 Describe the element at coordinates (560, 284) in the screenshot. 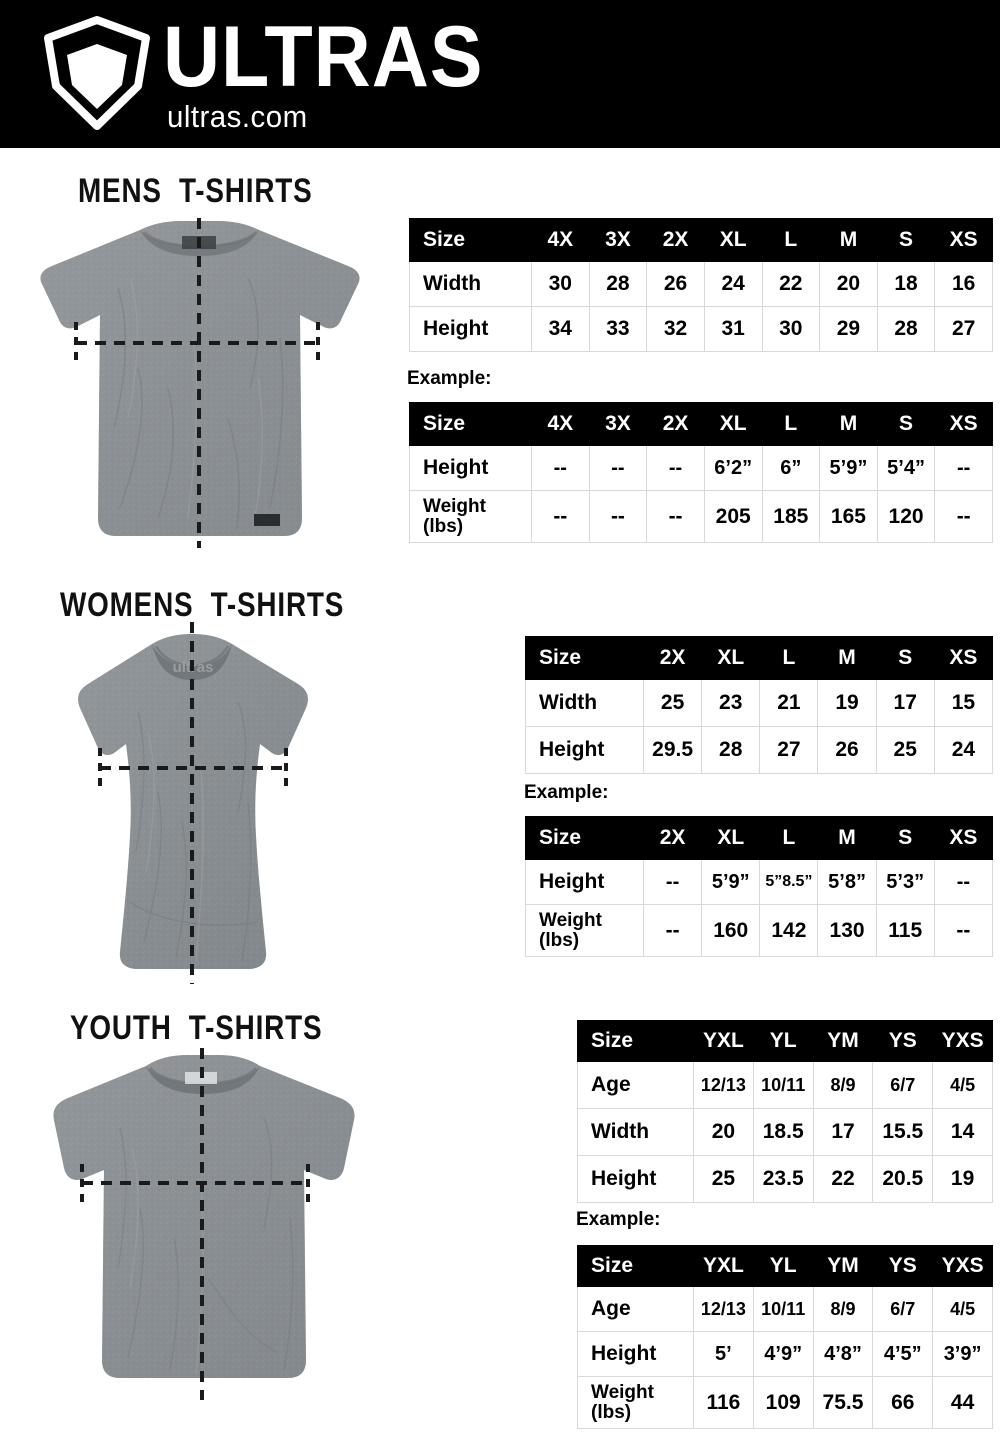

I see `cell: 30` at that location.